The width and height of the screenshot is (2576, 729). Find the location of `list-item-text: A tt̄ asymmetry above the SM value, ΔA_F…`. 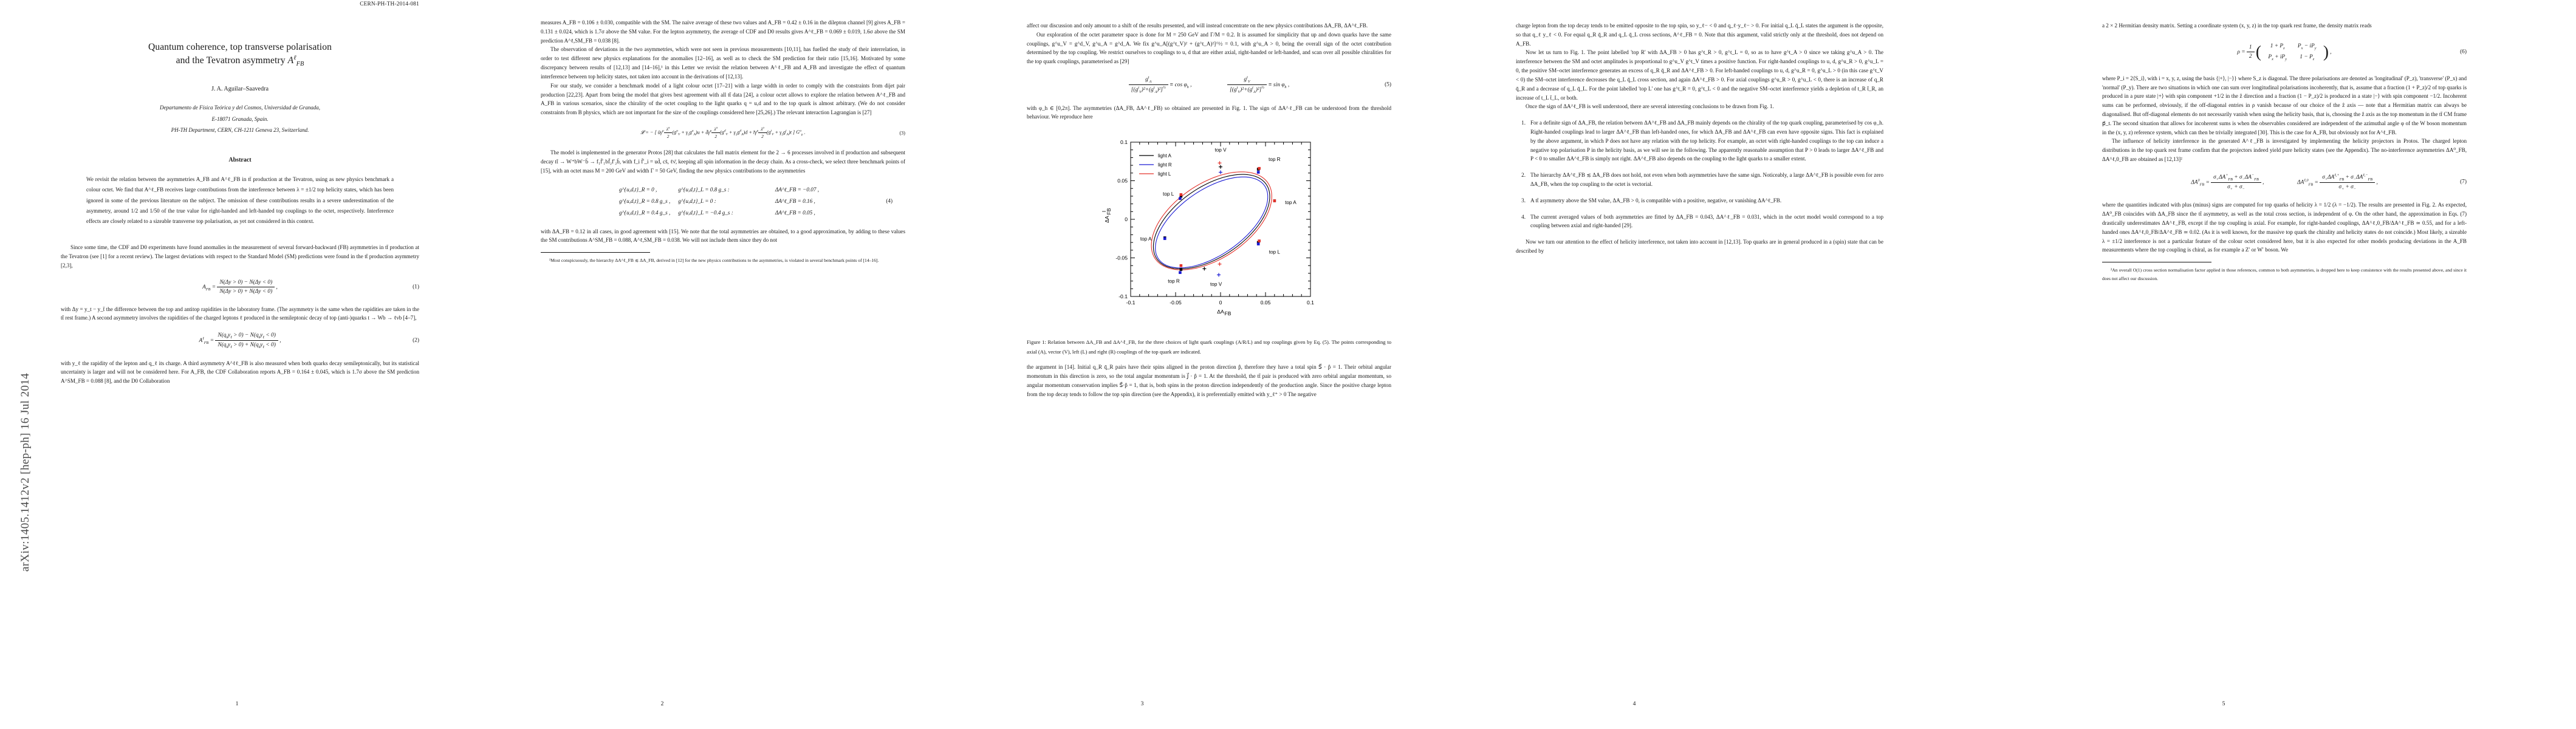

list-item-text: A tt̄ asymmetry above the SM value, ΔA_F… is located at coordinates (1656, 201).